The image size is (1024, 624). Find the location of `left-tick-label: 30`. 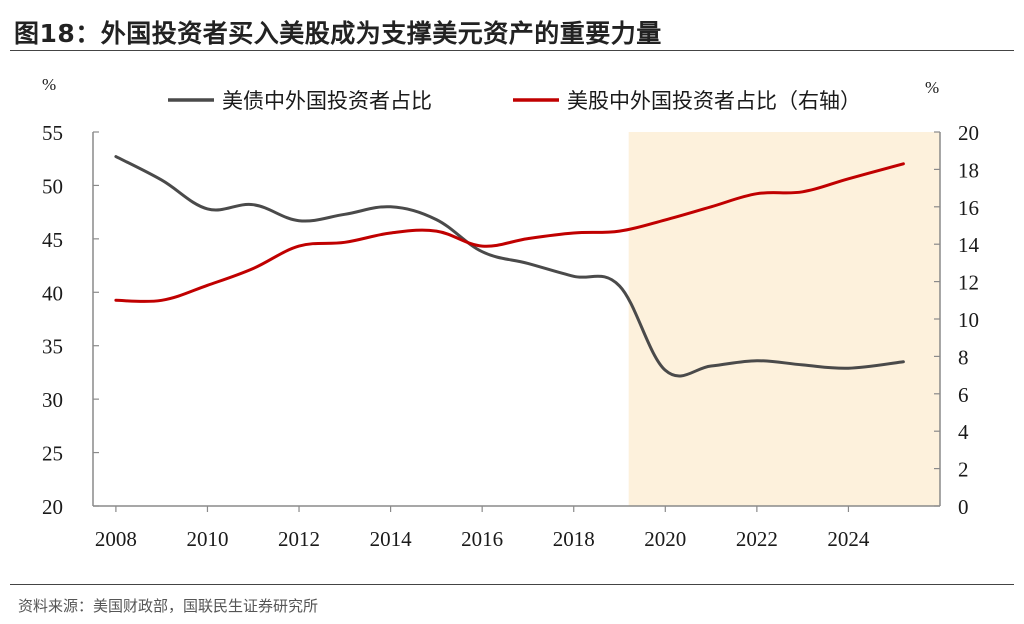

left-tick-label: 30 is located at coordinates (52, 400).